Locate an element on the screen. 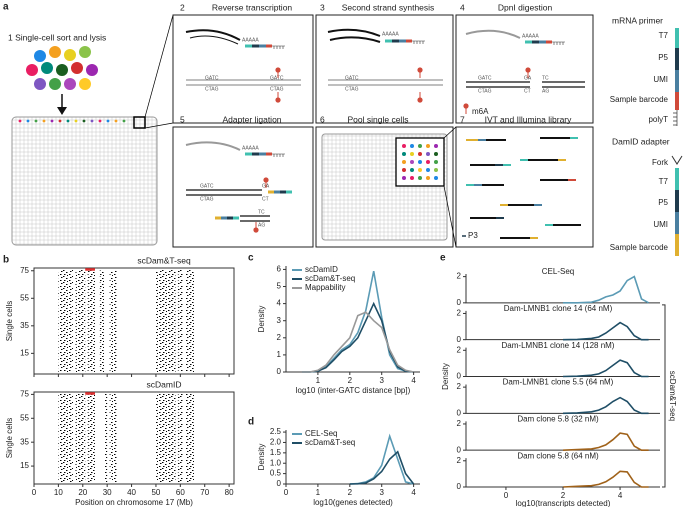  chart-title: scDamID is located at coordinates (164, 384).